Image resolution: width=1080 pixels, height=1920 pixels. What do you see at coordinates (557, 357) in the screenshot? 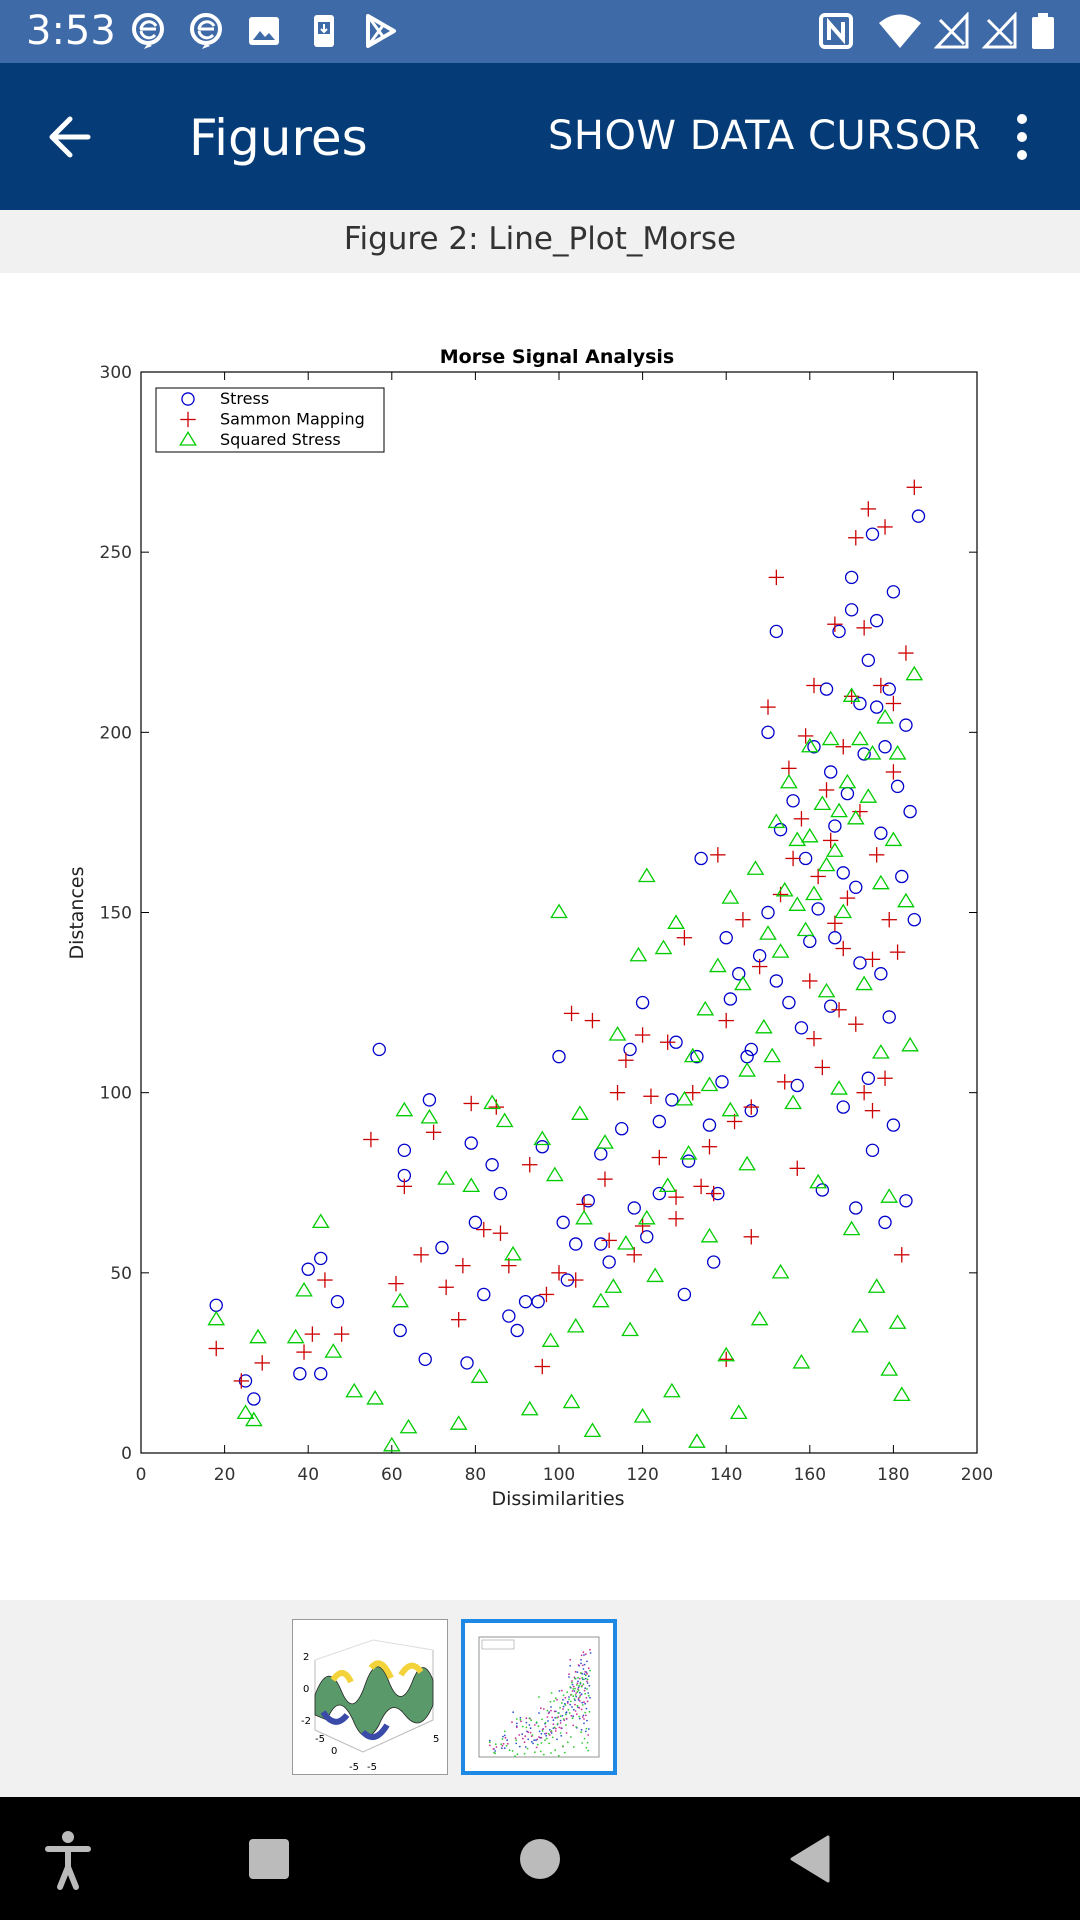
I see `chart-title: Morse Signal Analysis` at bounding box center [557, 357].